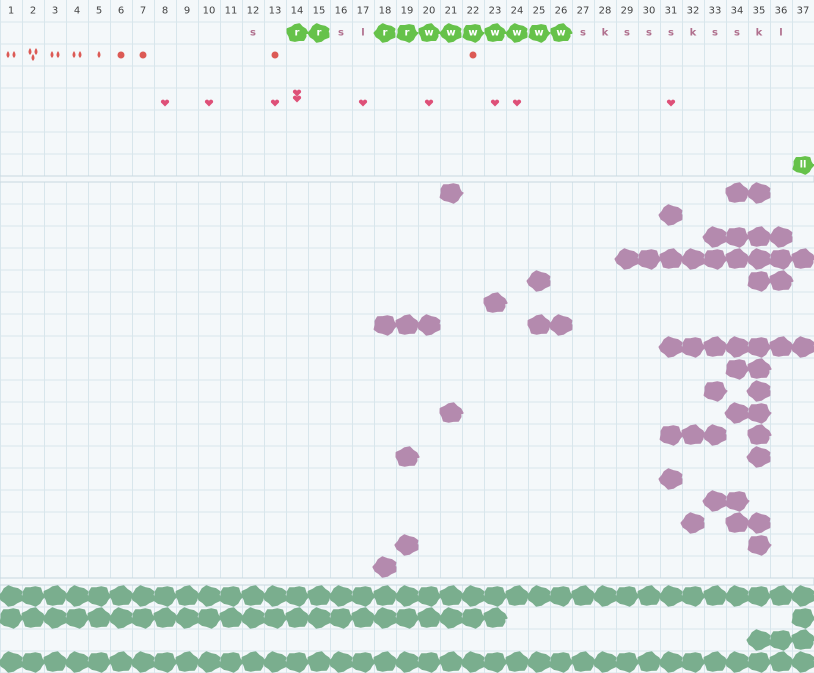 This screenshot has width=814, height=673. Describe the element at coordinates (671, 11) in the screenshot. I see `column-number: 31` at that location.